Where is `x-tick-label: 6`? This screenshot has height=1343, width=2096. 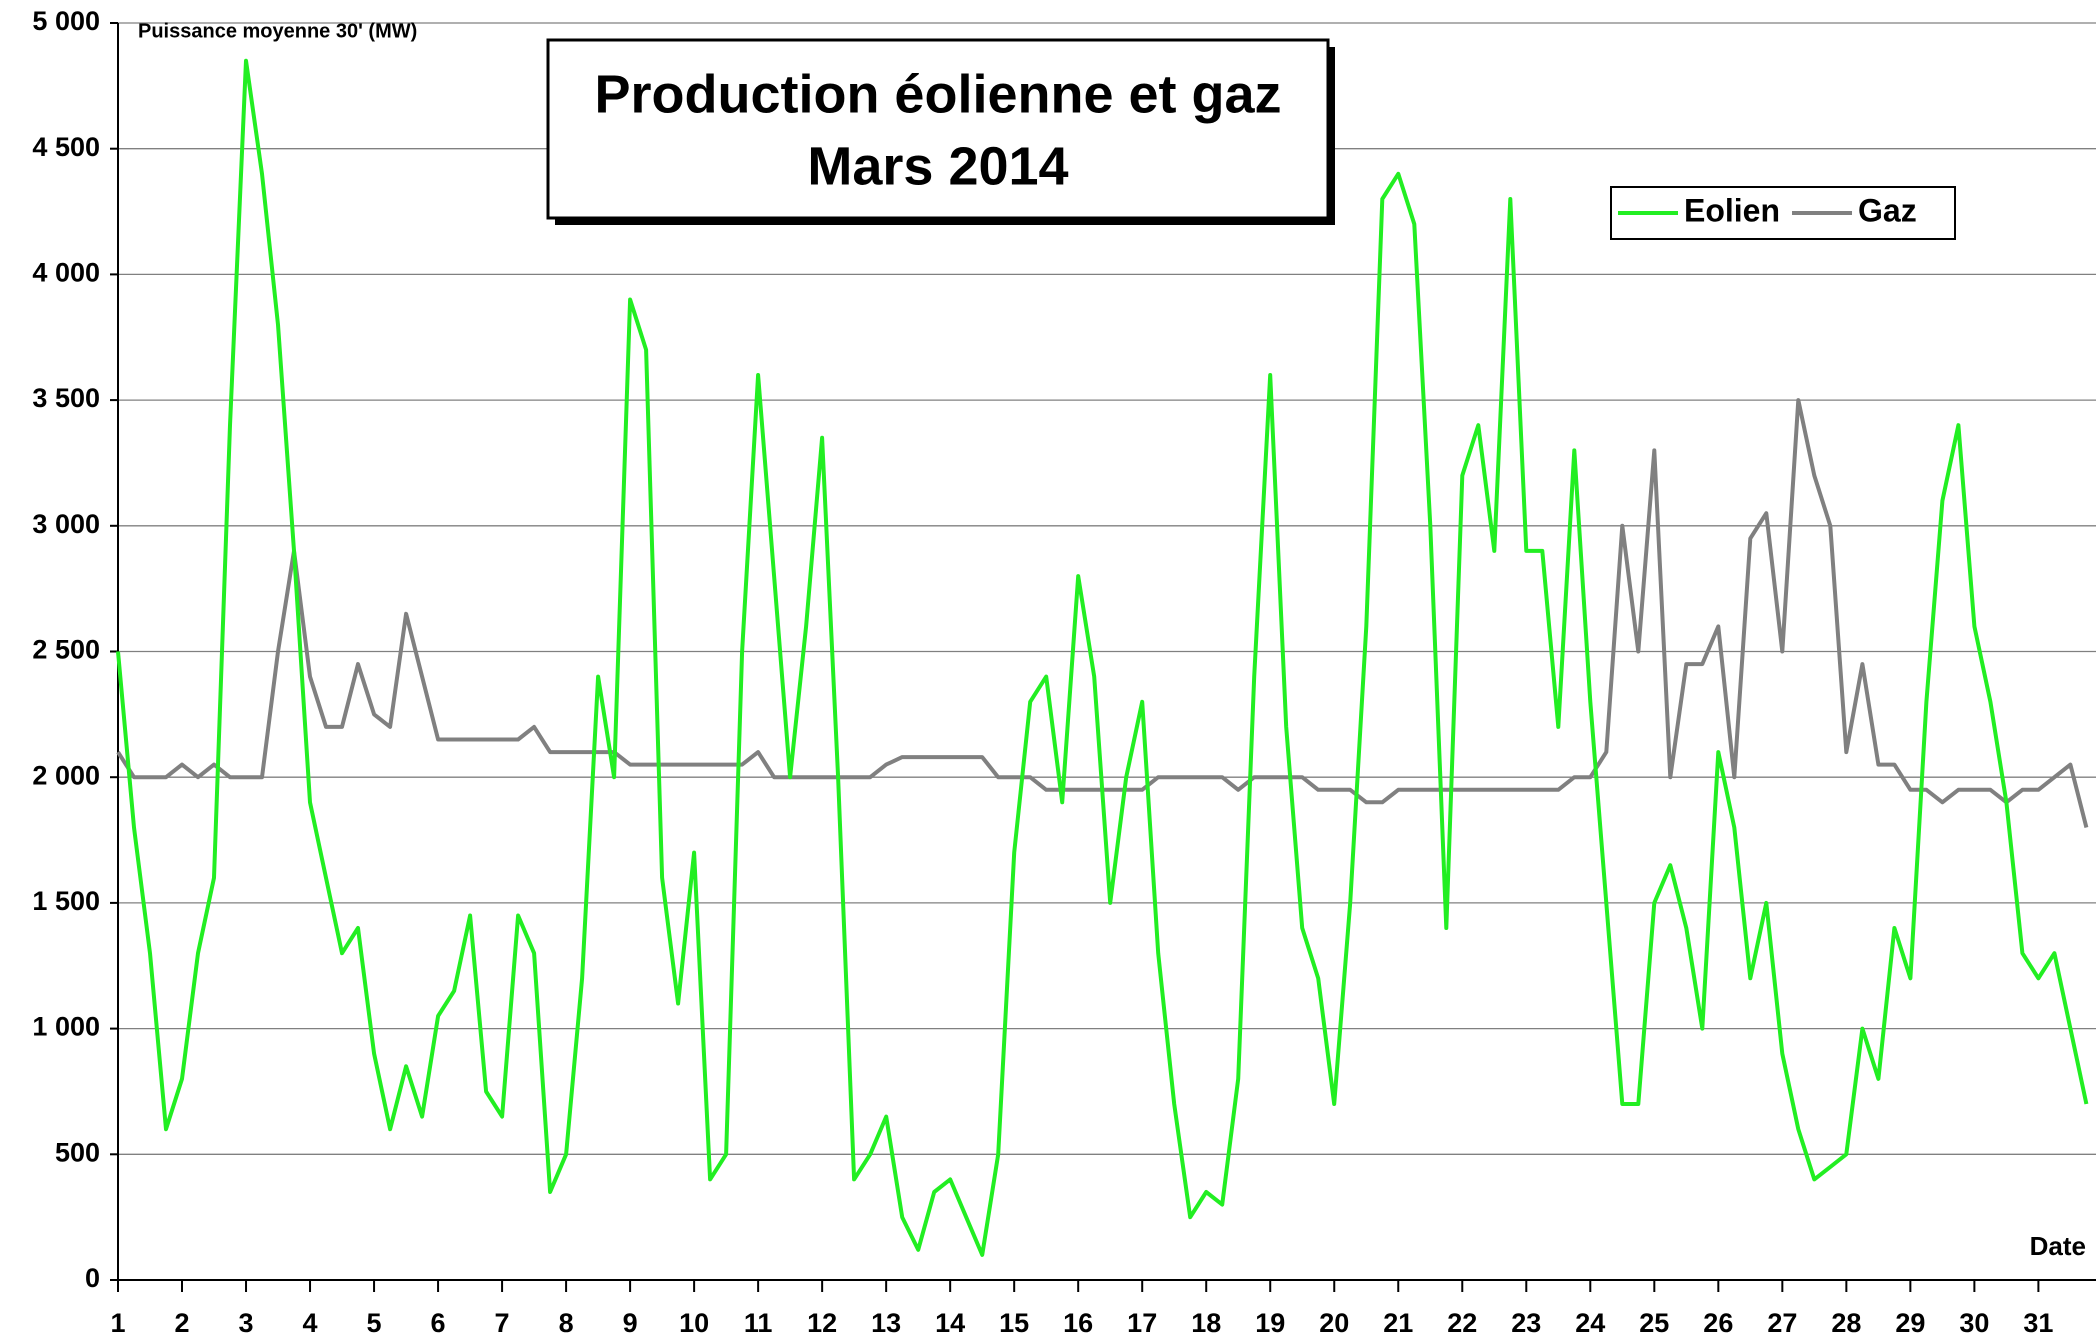 x-tick-label: 6 is located at coordinates (438, 1323).